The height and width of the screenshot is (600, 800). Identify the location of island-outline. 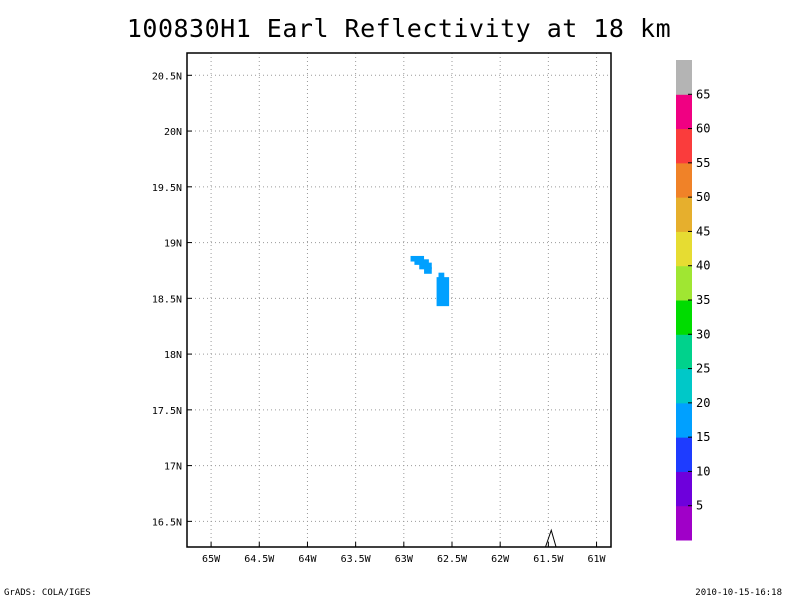
(551, 538).